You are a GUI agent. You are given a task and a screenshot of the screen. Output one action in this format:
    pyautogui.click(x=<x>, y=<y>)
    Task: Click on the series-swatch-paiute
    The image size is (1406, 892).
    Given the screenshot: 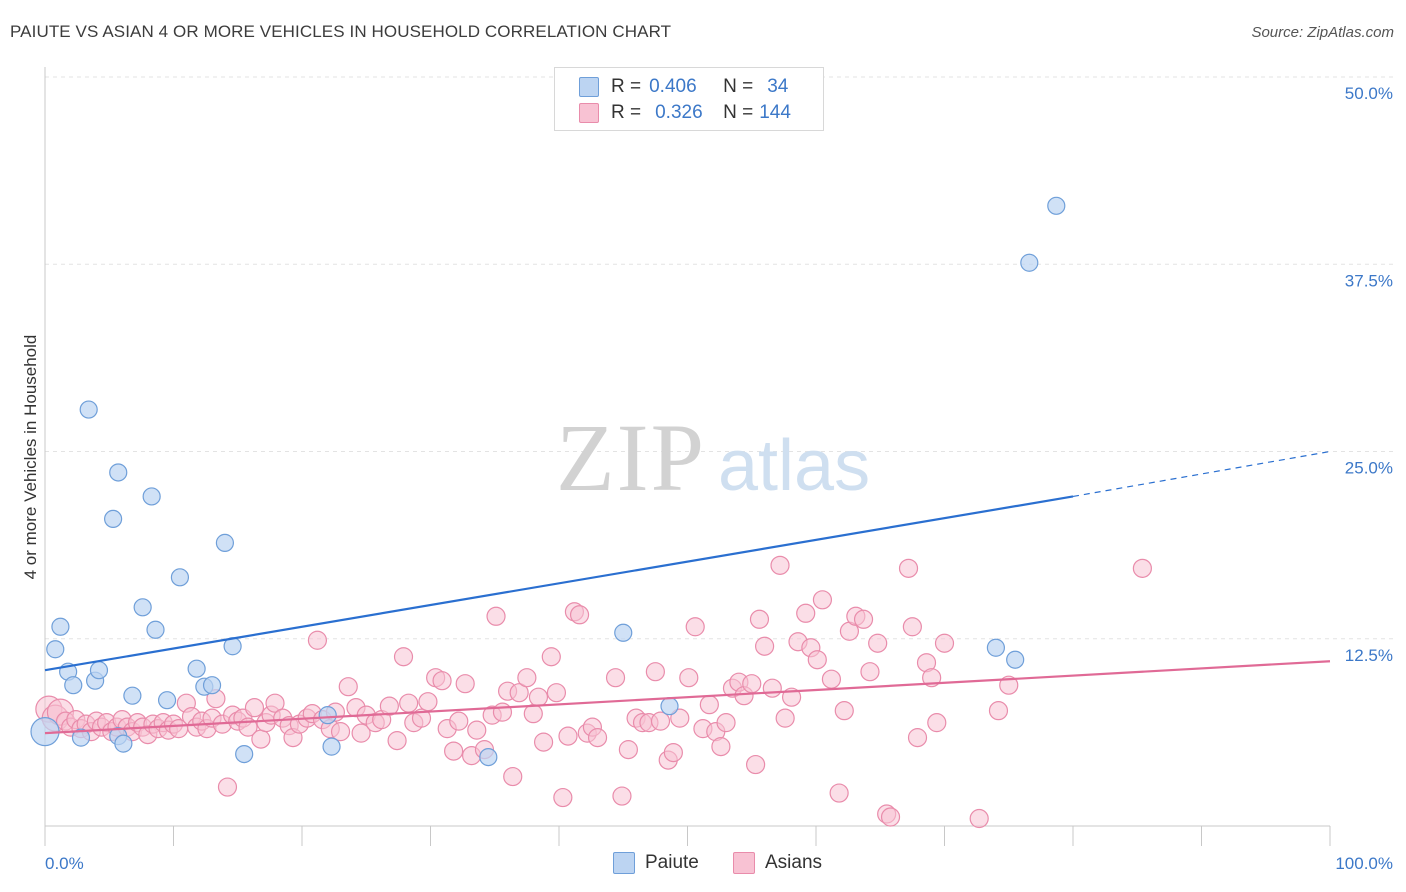 What is the action you would take?
    pyautogui.click(x=624, y=863)
    